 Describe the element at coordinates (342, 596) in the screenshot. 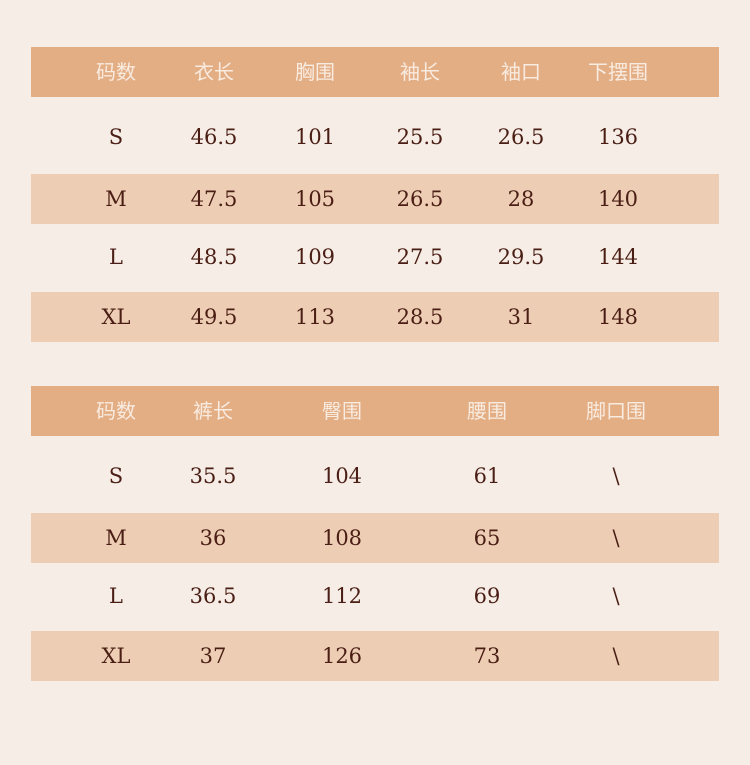

I see `table-cell: 112` at that location.